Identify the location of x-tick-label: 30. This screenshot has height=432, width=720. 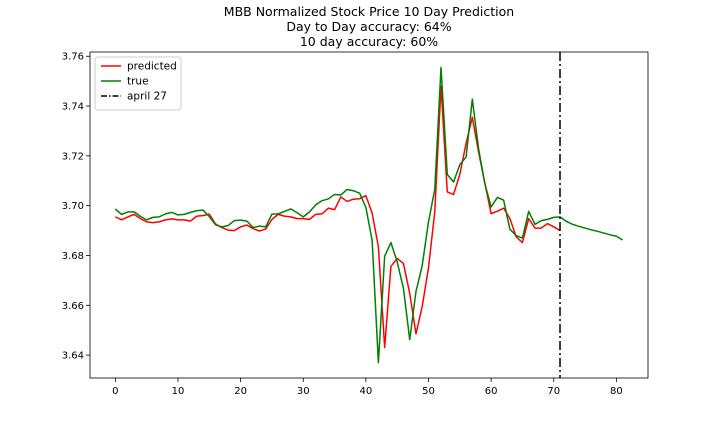
(303, 391).